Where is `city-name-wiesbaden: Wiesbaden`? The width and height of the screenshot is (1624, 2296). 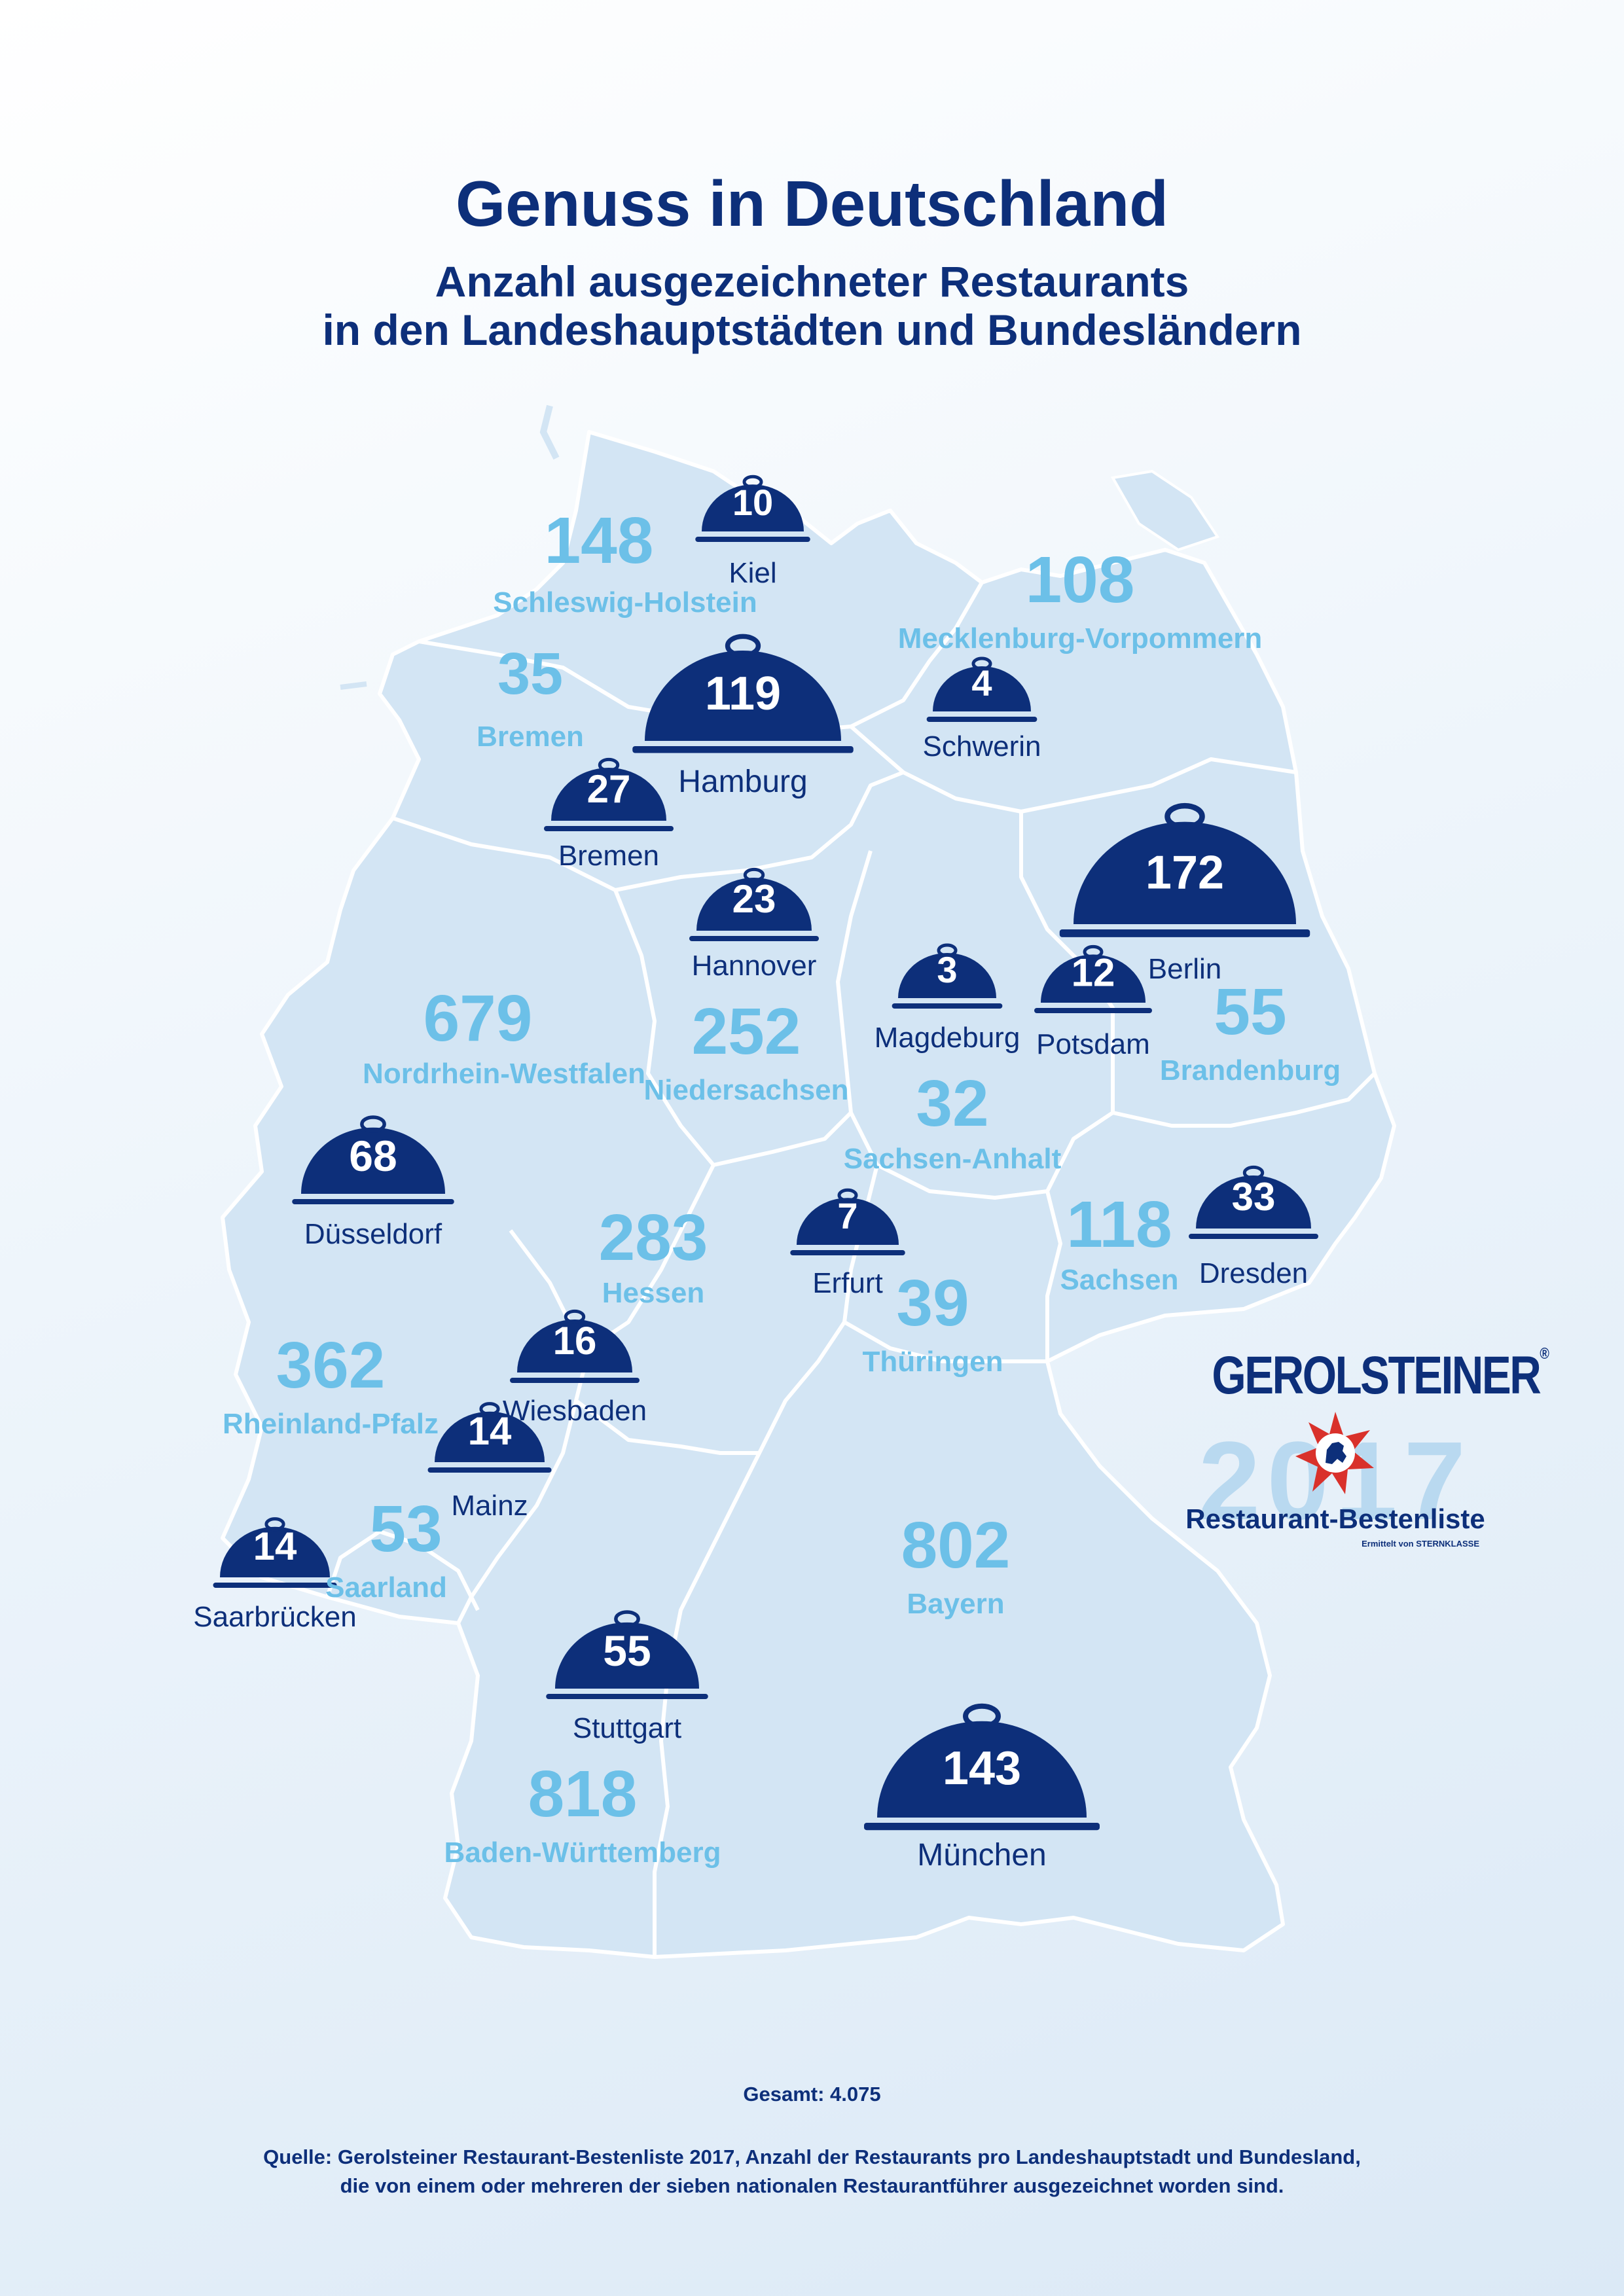 city-name-wiesbaden: Wiesbaden is located at coordinates (575, 1411).